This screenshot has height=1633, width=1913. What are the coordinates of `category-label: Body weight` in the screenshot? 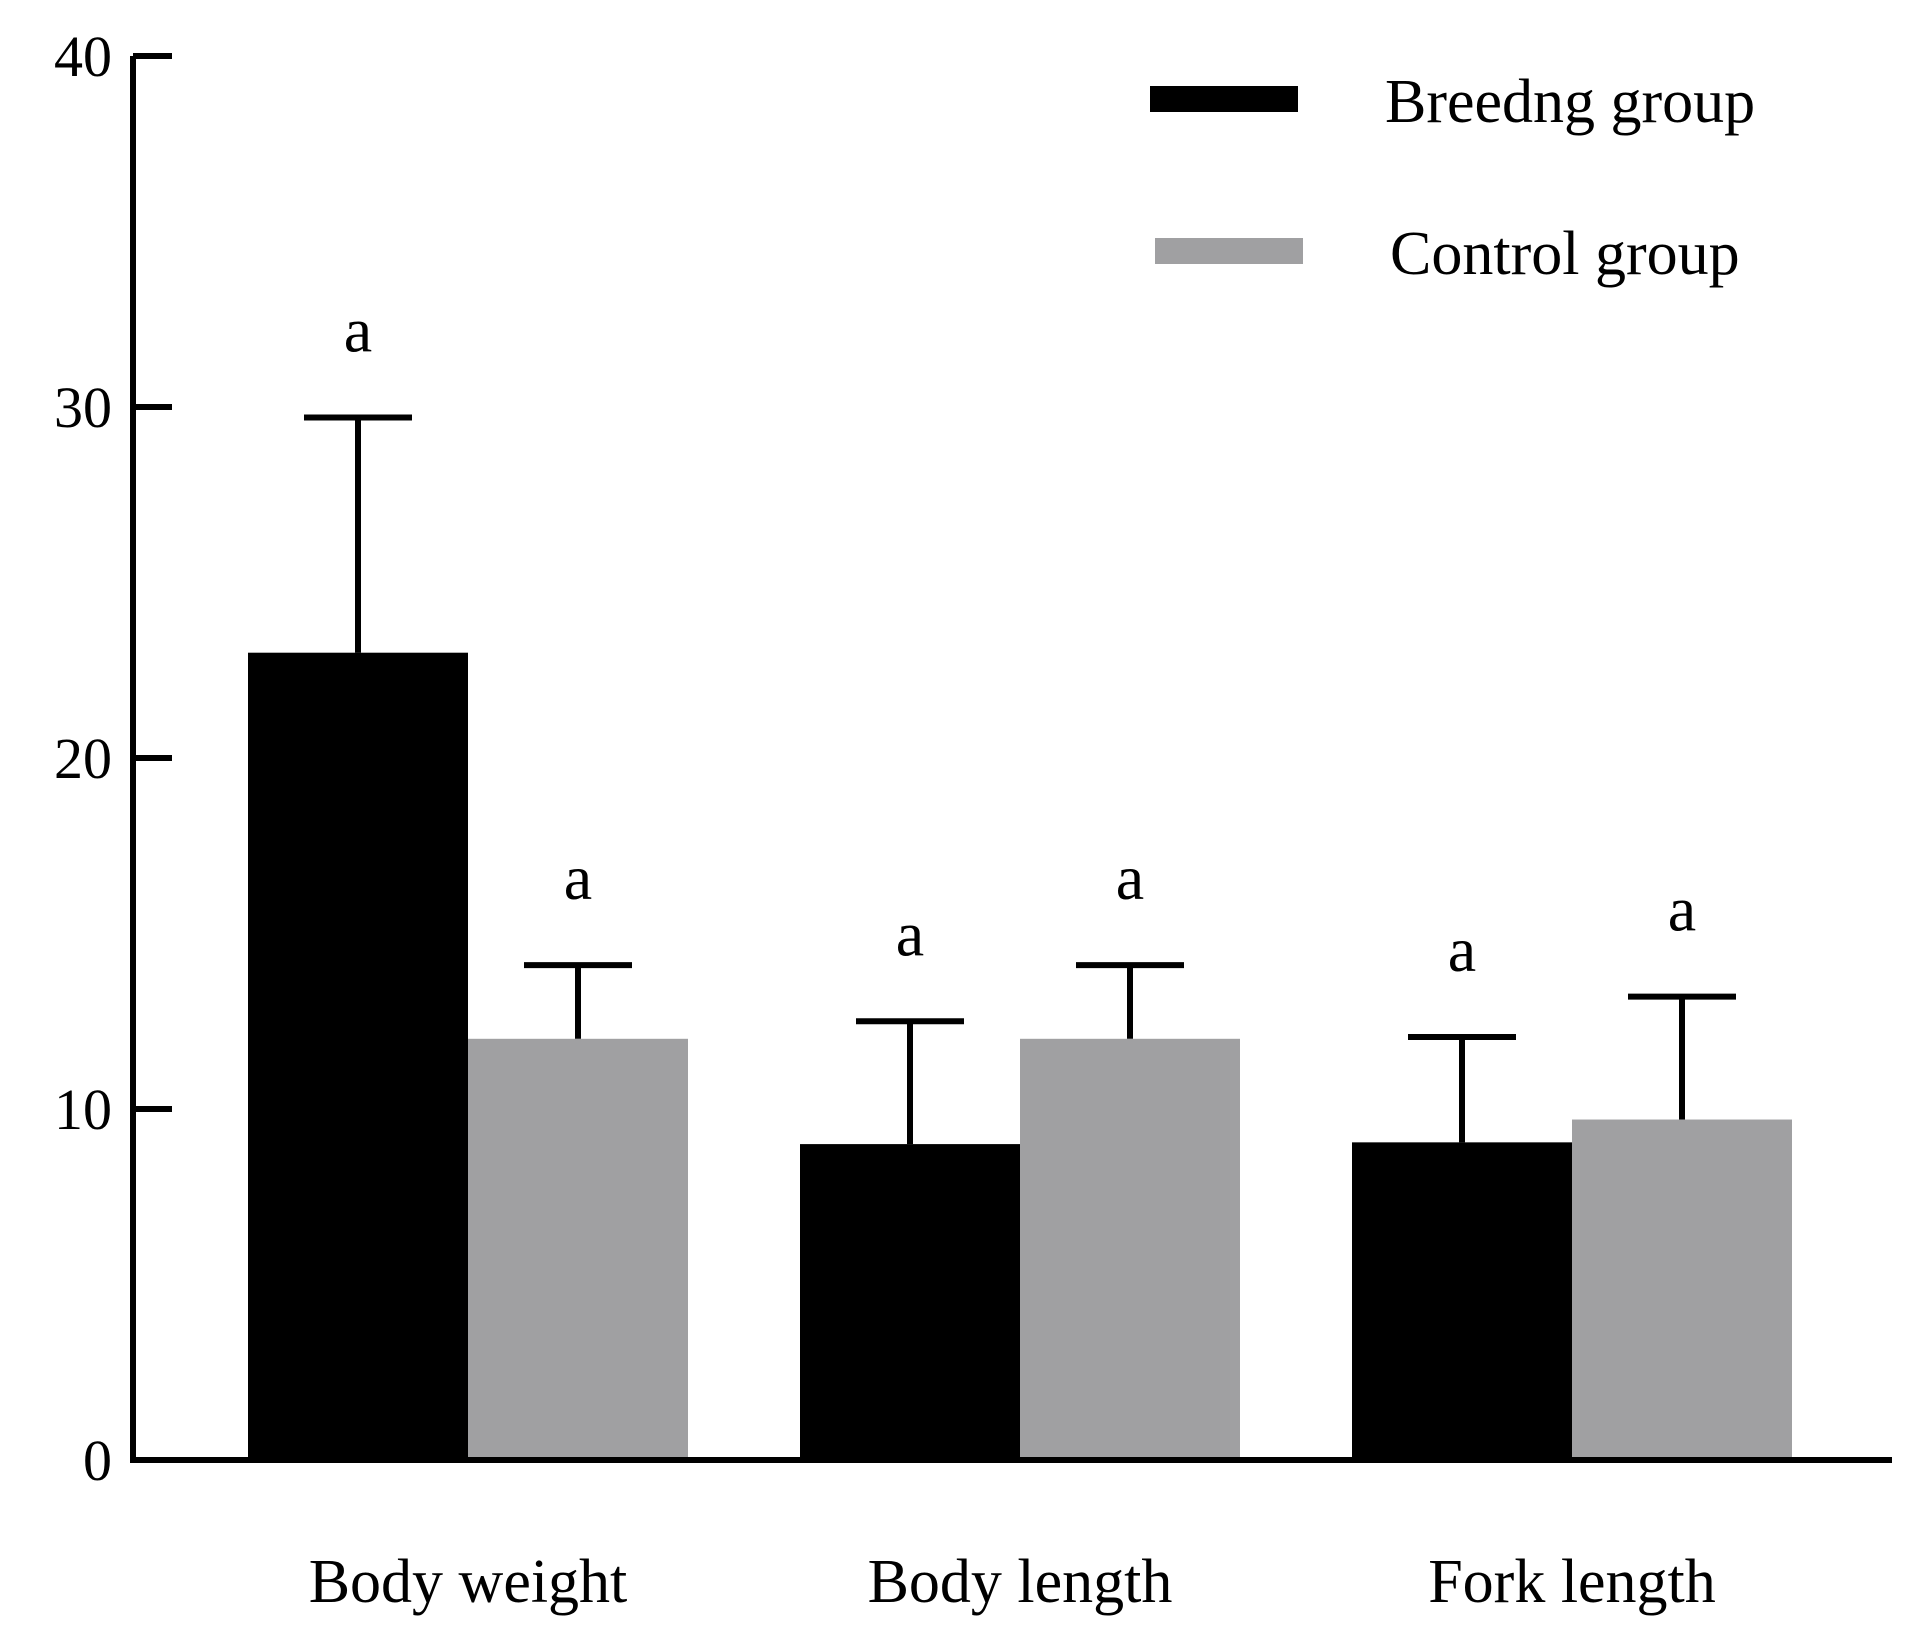 It's located at (468, 1582).